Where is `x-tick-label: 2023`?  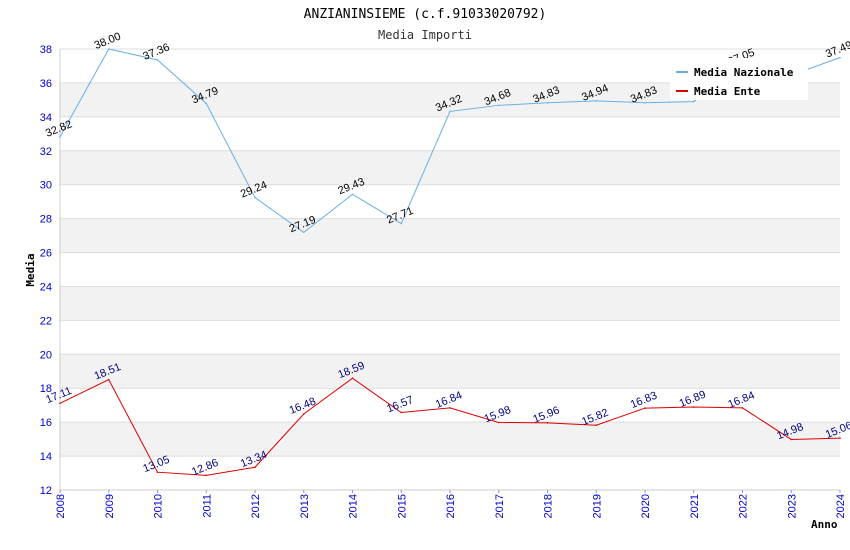 x-tick-label: 2023 is located at coordinates (792, 506).